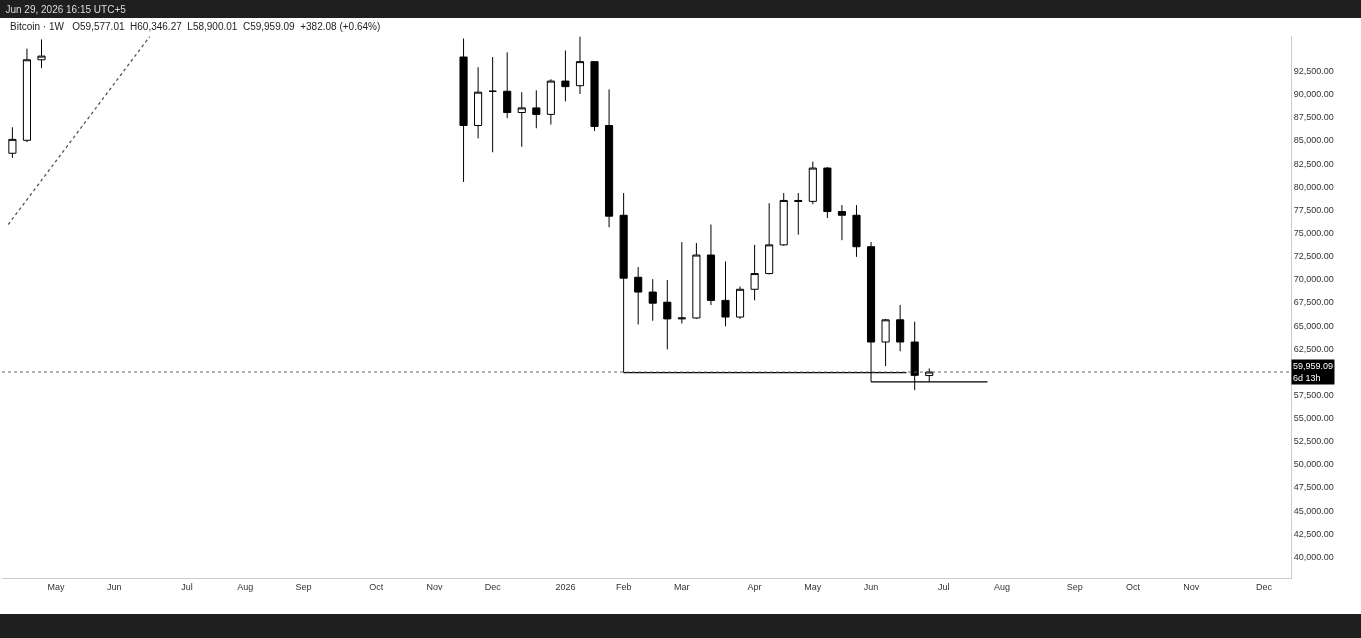 The height and width of the screenshot is (638, 1361). I want to click on y-tick-label: 82,500.00, so click(1313, 163).